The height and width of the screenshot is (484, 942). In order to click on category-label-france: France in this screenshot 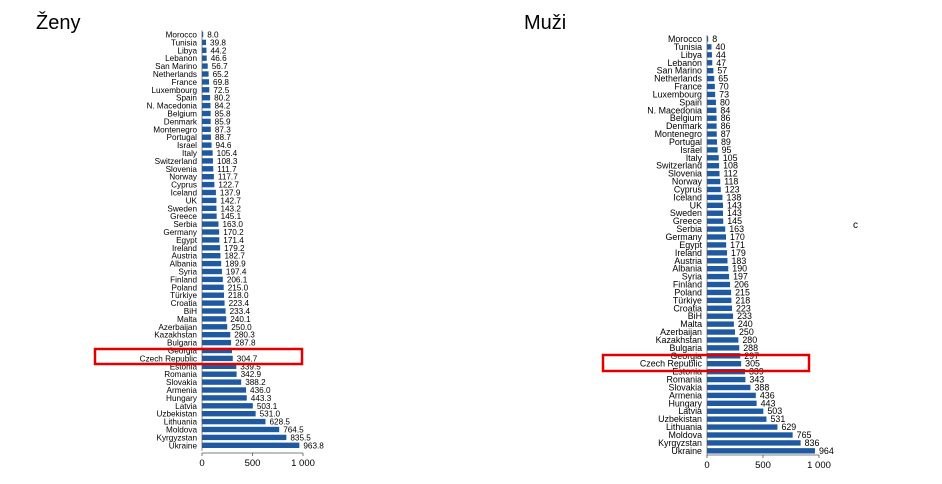, I will do `click(688, 87)`.